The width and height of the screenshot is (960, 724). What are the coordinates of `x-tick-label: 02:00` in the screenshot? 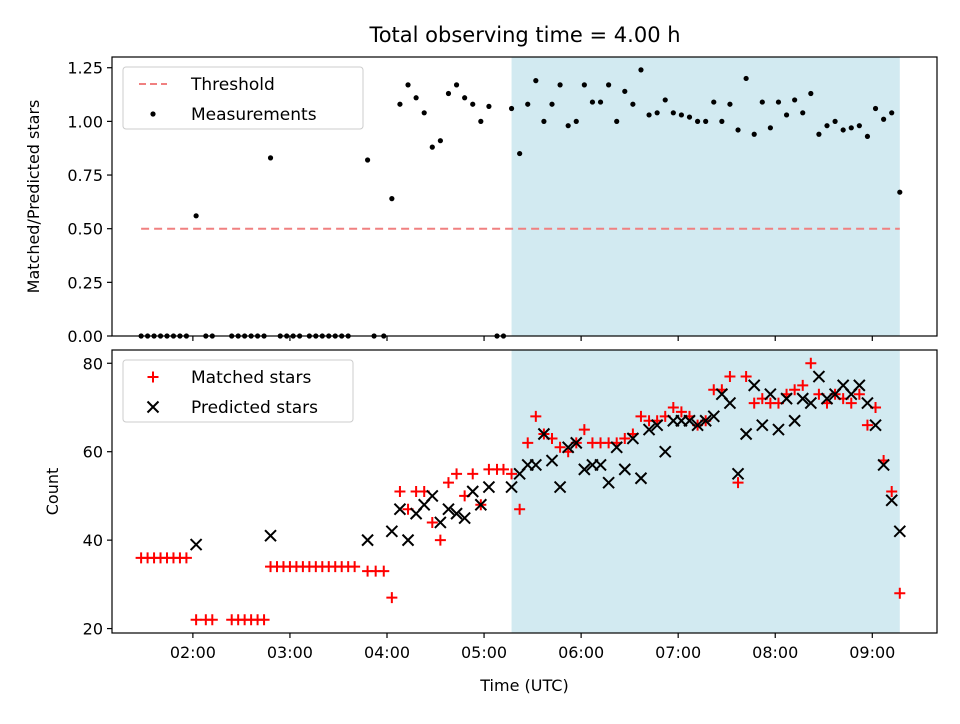 It's located at (193, 652).